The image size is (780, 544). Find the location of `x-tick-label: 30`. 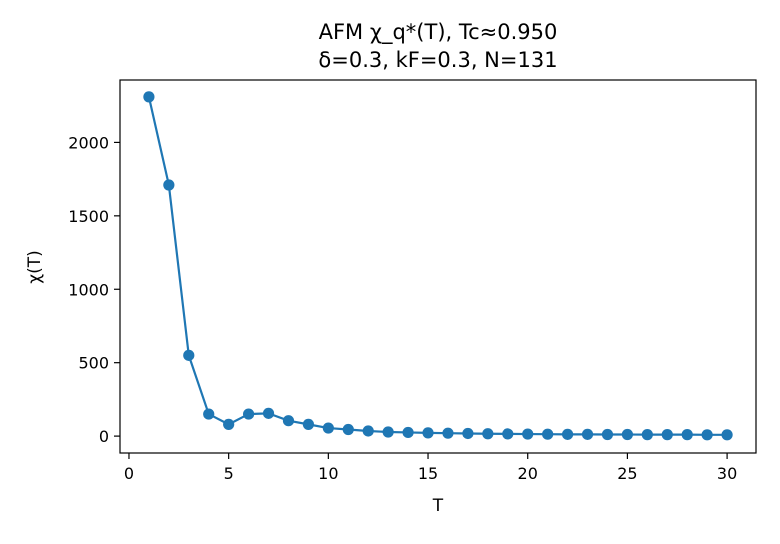

x-tick-label: 30 is located at coordinates (727, 473).